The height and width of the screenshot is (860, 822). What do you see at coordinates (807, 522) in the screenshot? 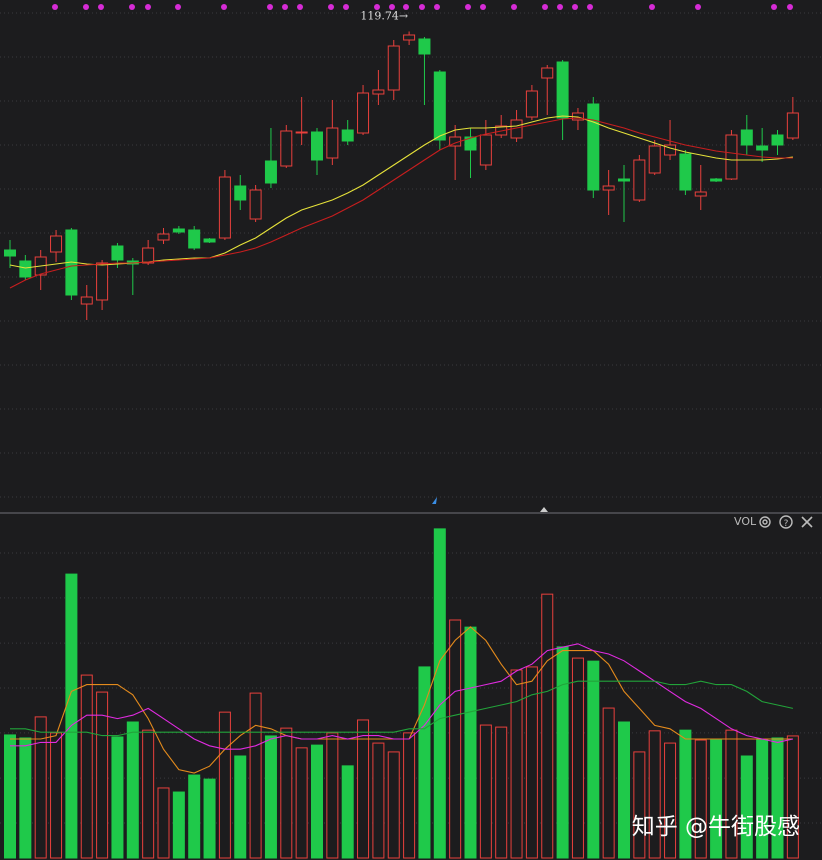
I see `close-icon` at bounding box center [807, 522].